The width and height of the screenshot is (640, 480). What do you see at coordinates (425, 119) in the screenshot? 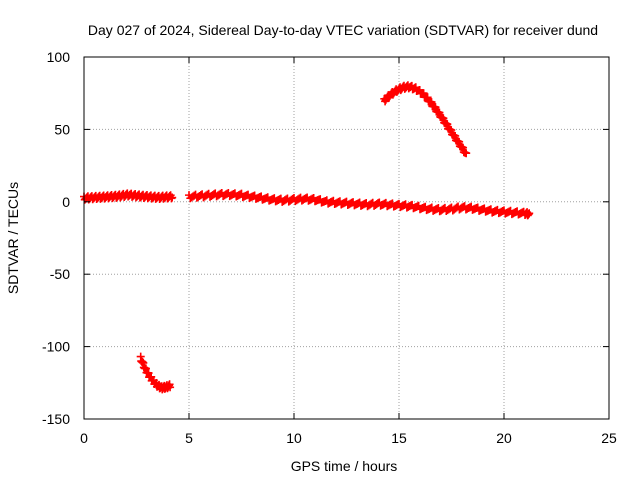
I see `series-high-arc` at bounding box center [425, 119].